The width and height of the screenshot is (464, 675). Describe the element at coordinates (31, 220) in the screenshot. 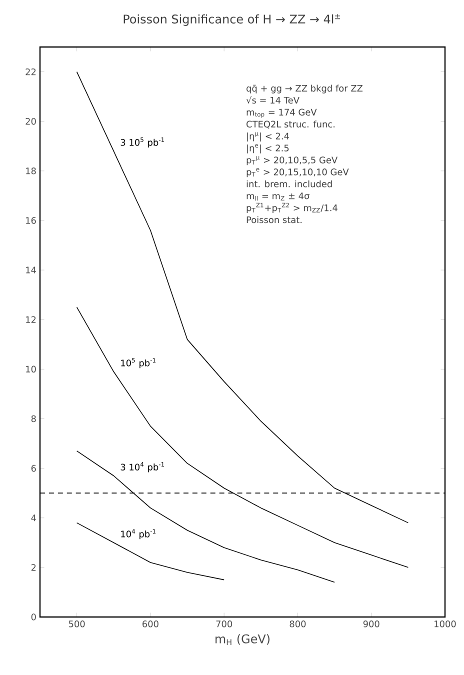

I see `y-tick-label: 16` at that location.